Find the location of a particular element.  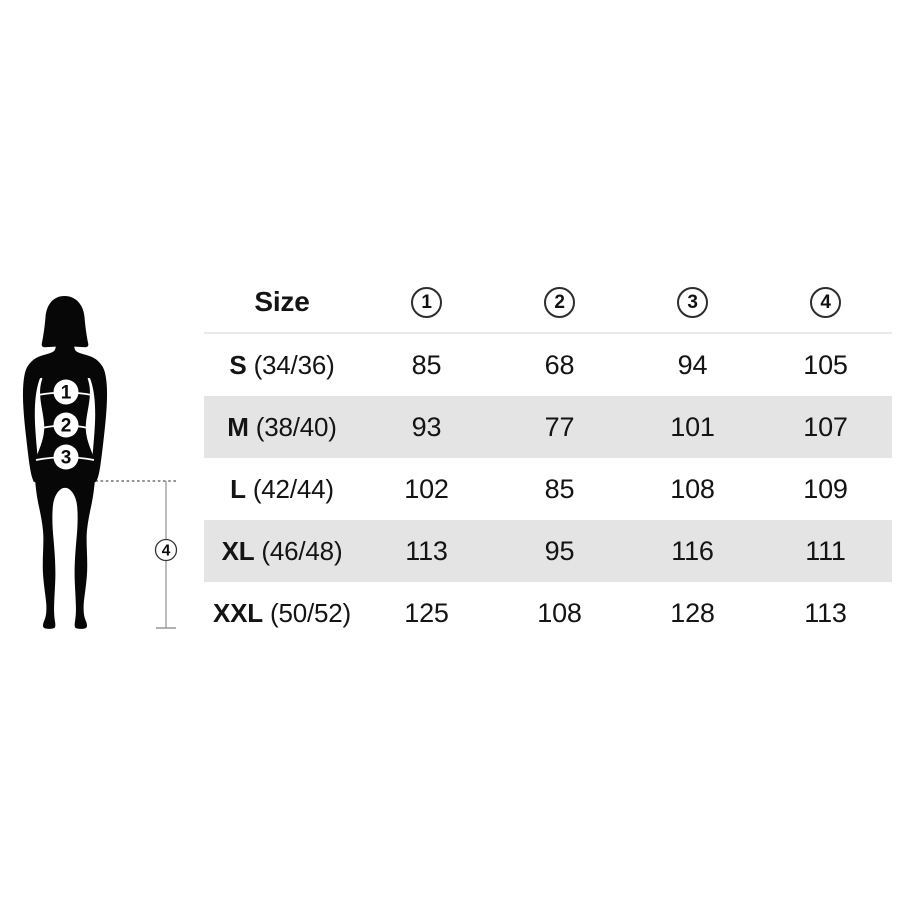

value-cell: 102 is located at coordinates (426, 488).